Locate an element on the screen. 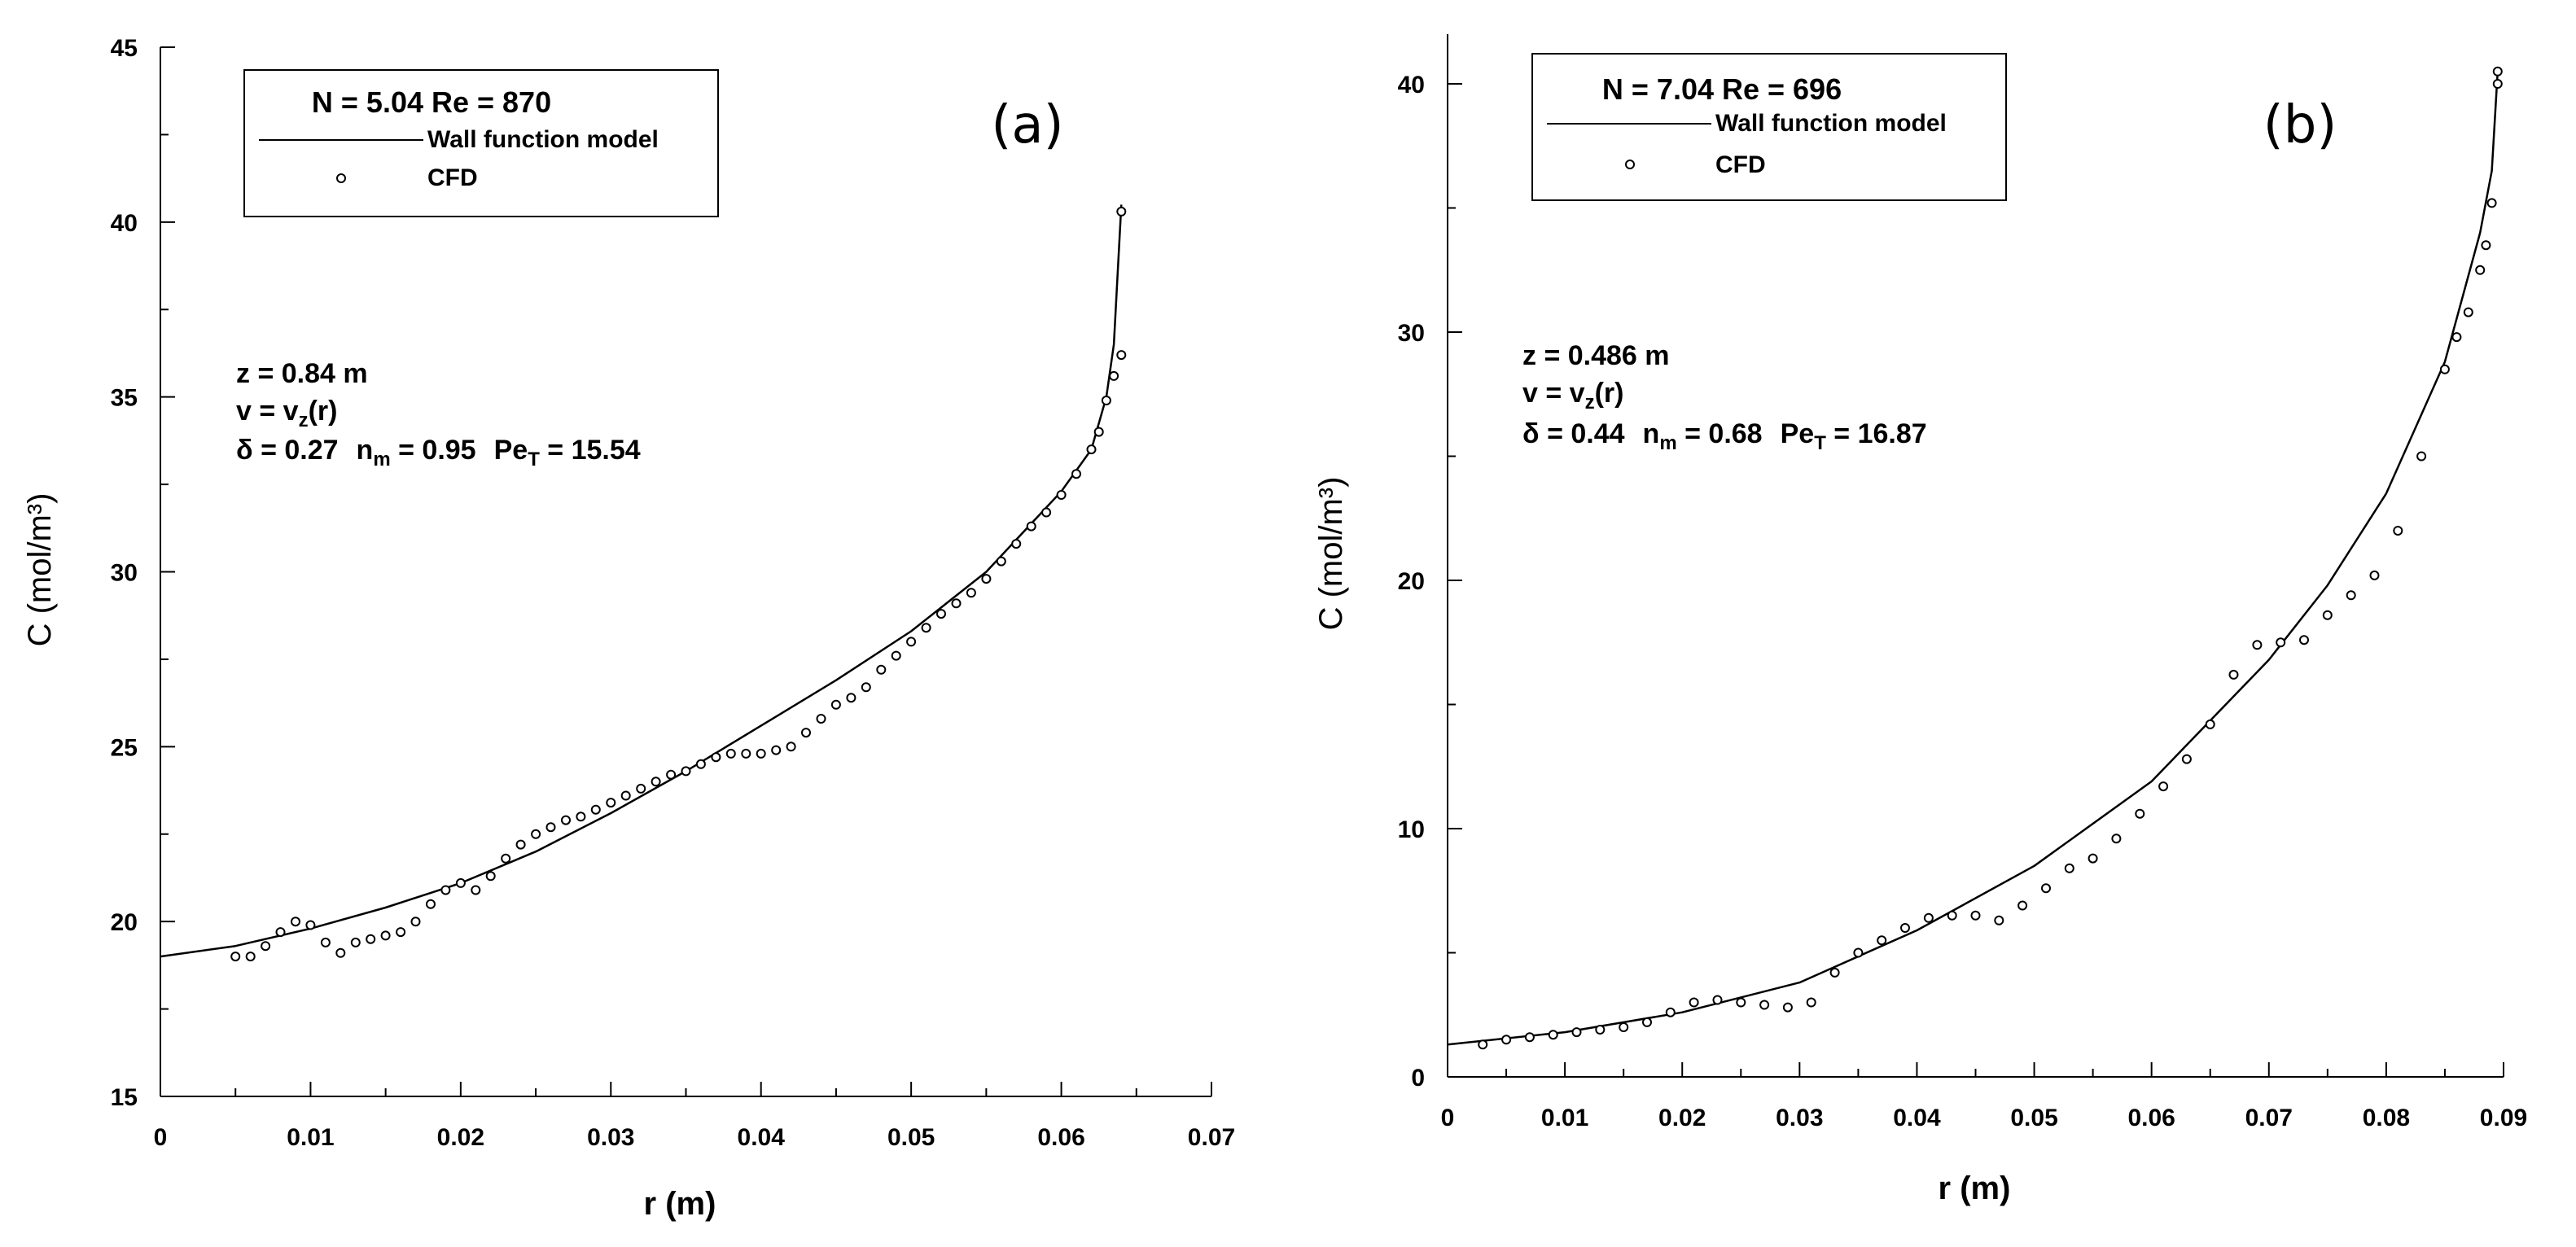 This screenshot has height=1247, width=2576. y-tick-label: 15 is located at coordinates (124, 1098).